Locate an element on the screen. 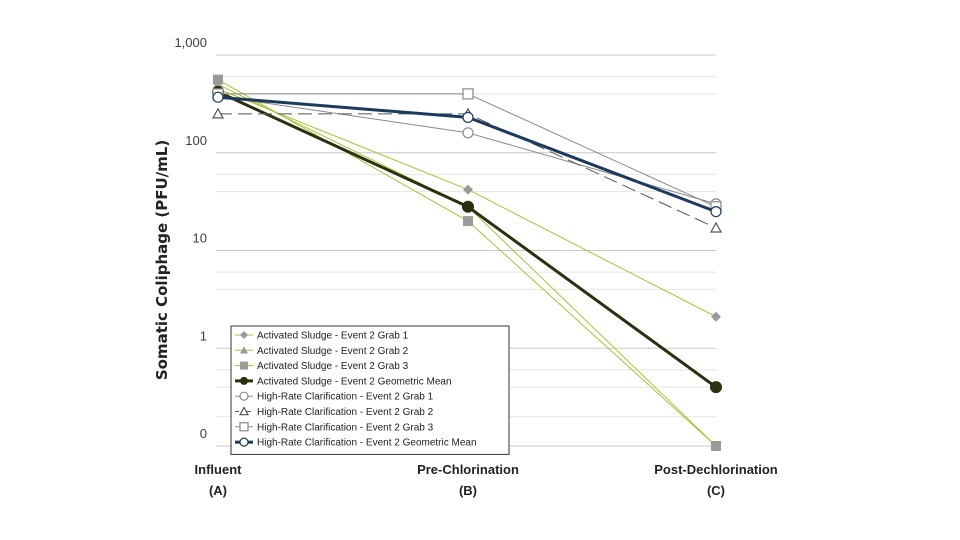 This screenshot has width=960, height=540. legend-entry-label: Activated Sludge - Event 2 Grab 3 is located at coordinates (333, 366).